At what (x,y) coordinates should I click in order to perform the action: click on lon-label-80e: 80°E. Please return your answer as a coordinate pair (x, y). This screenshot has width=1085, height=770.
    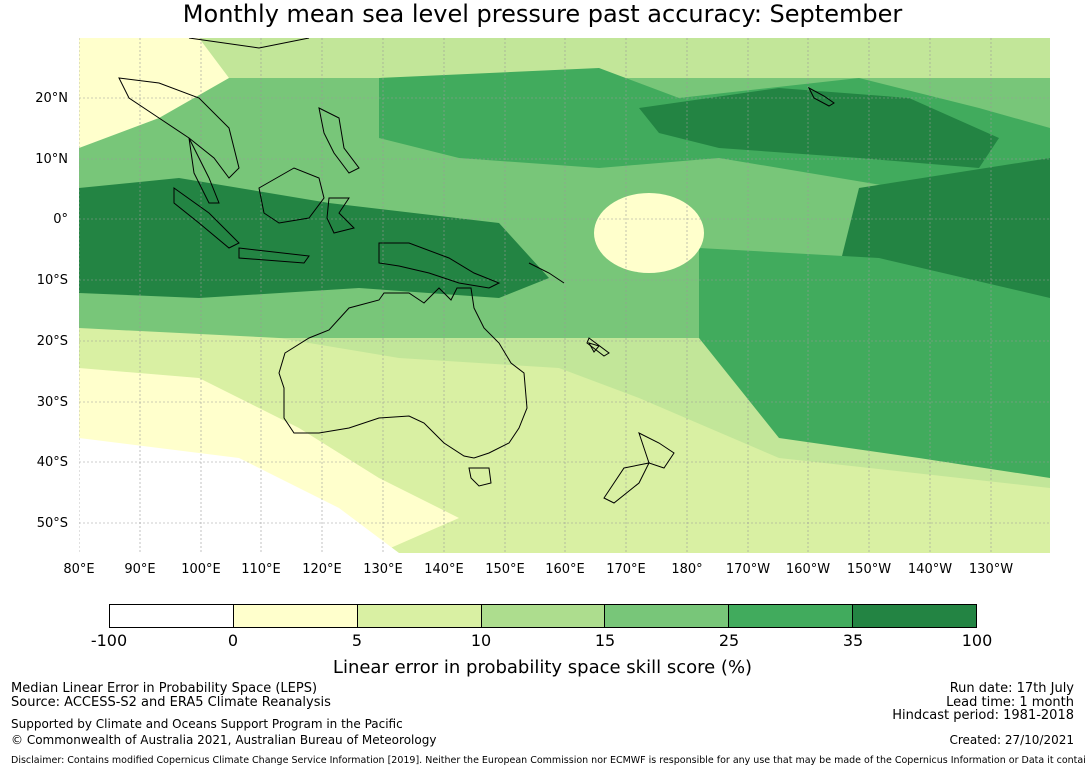
    Looking at the image, I should click on (79, 569).